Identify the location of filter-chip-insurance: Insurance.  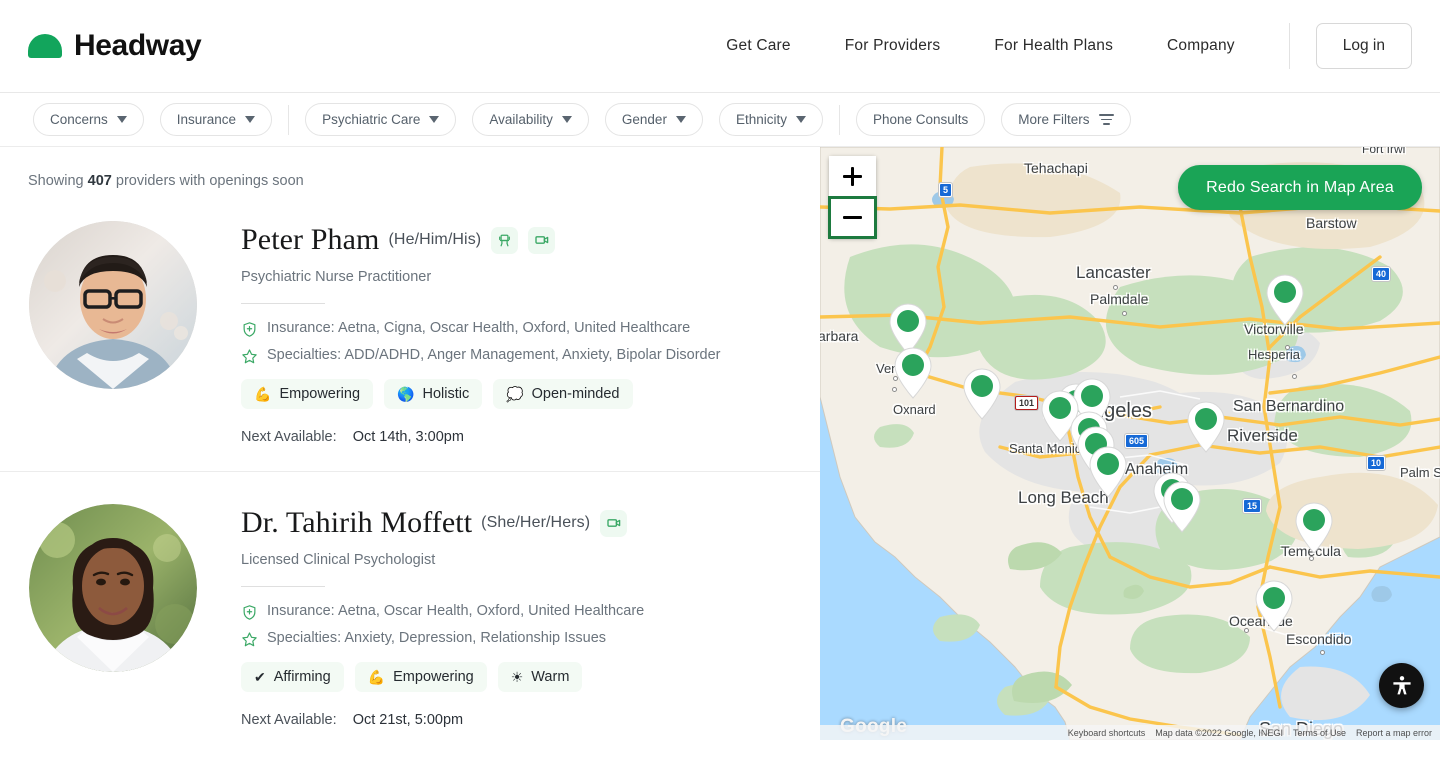
(216, 119).